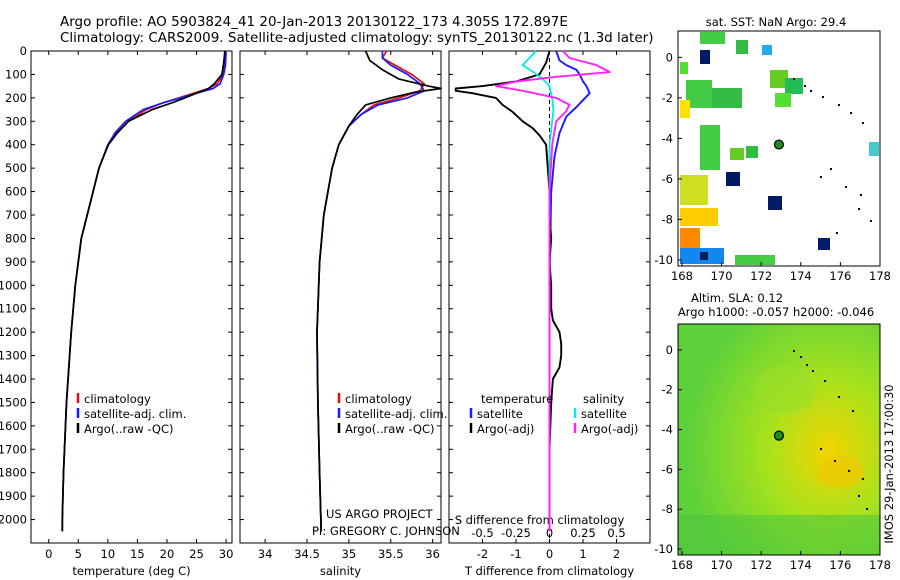 This screenshot has width=900, height=580. Describe the element at coordinates (16, 98) in the screenshot. I see `y-tick-label: 200` at that location.